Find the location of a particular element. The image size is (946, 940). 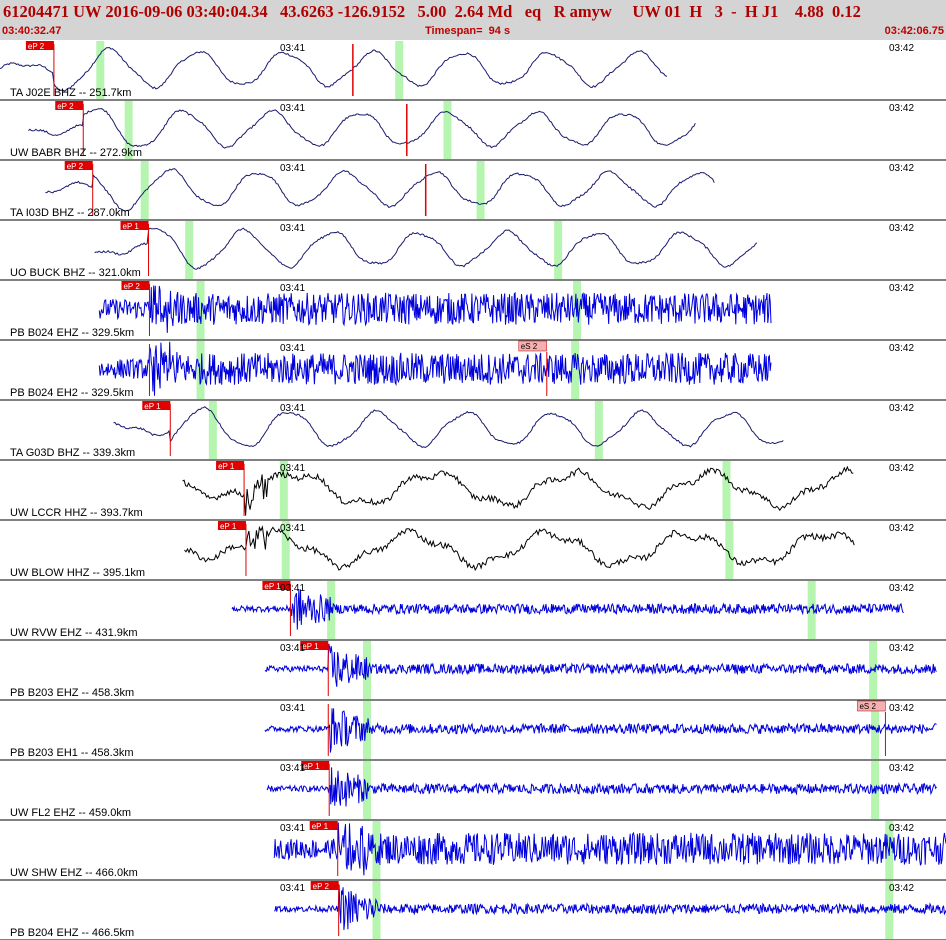

timespan-label: Timespan= 94 s is located at coordinates (468, 31).